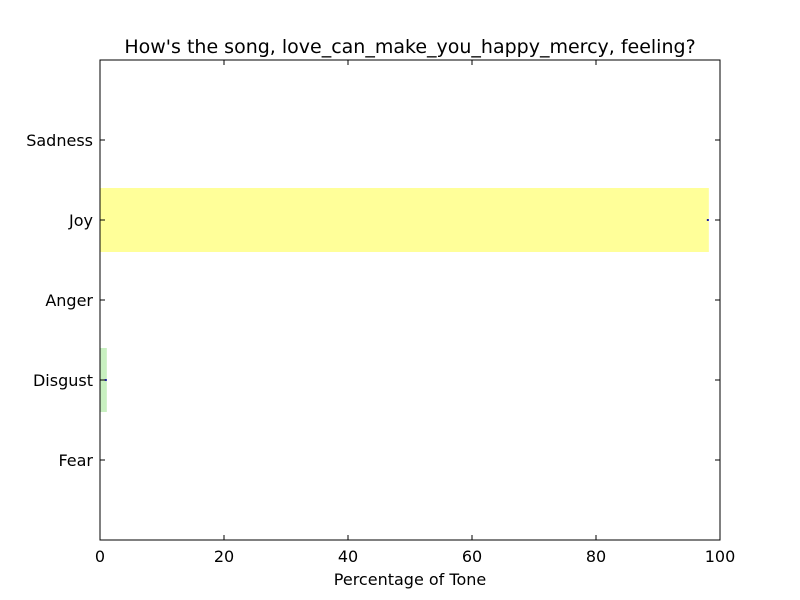  What do you see at coordinates (404, 220) in the screenshot?
I see `bar-joy` at bounding box center [404, 220].